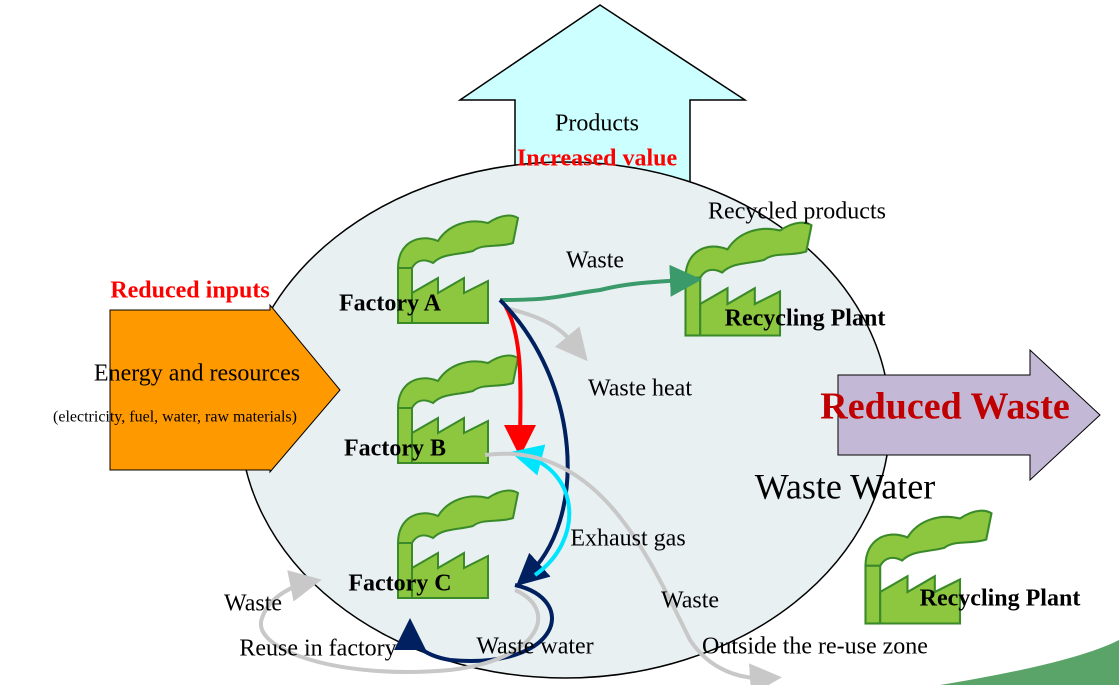 The image size is (1119, 685). Describe the element at coordinates (390, 304) in the screenshot. I see `label: Factory A` at that location.